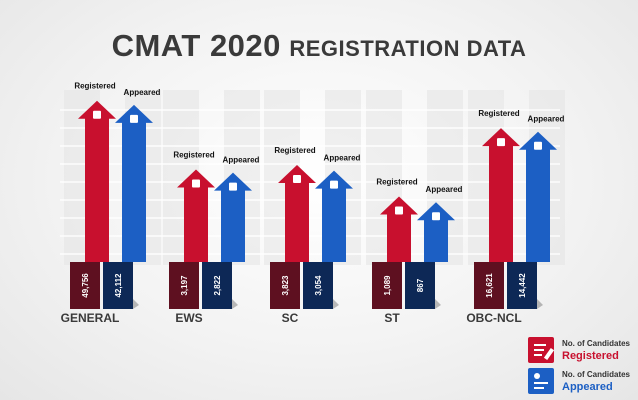 This screenshot has height=400, width=638. I want to click on registered-value-label: 1,089, so click(387, 285).